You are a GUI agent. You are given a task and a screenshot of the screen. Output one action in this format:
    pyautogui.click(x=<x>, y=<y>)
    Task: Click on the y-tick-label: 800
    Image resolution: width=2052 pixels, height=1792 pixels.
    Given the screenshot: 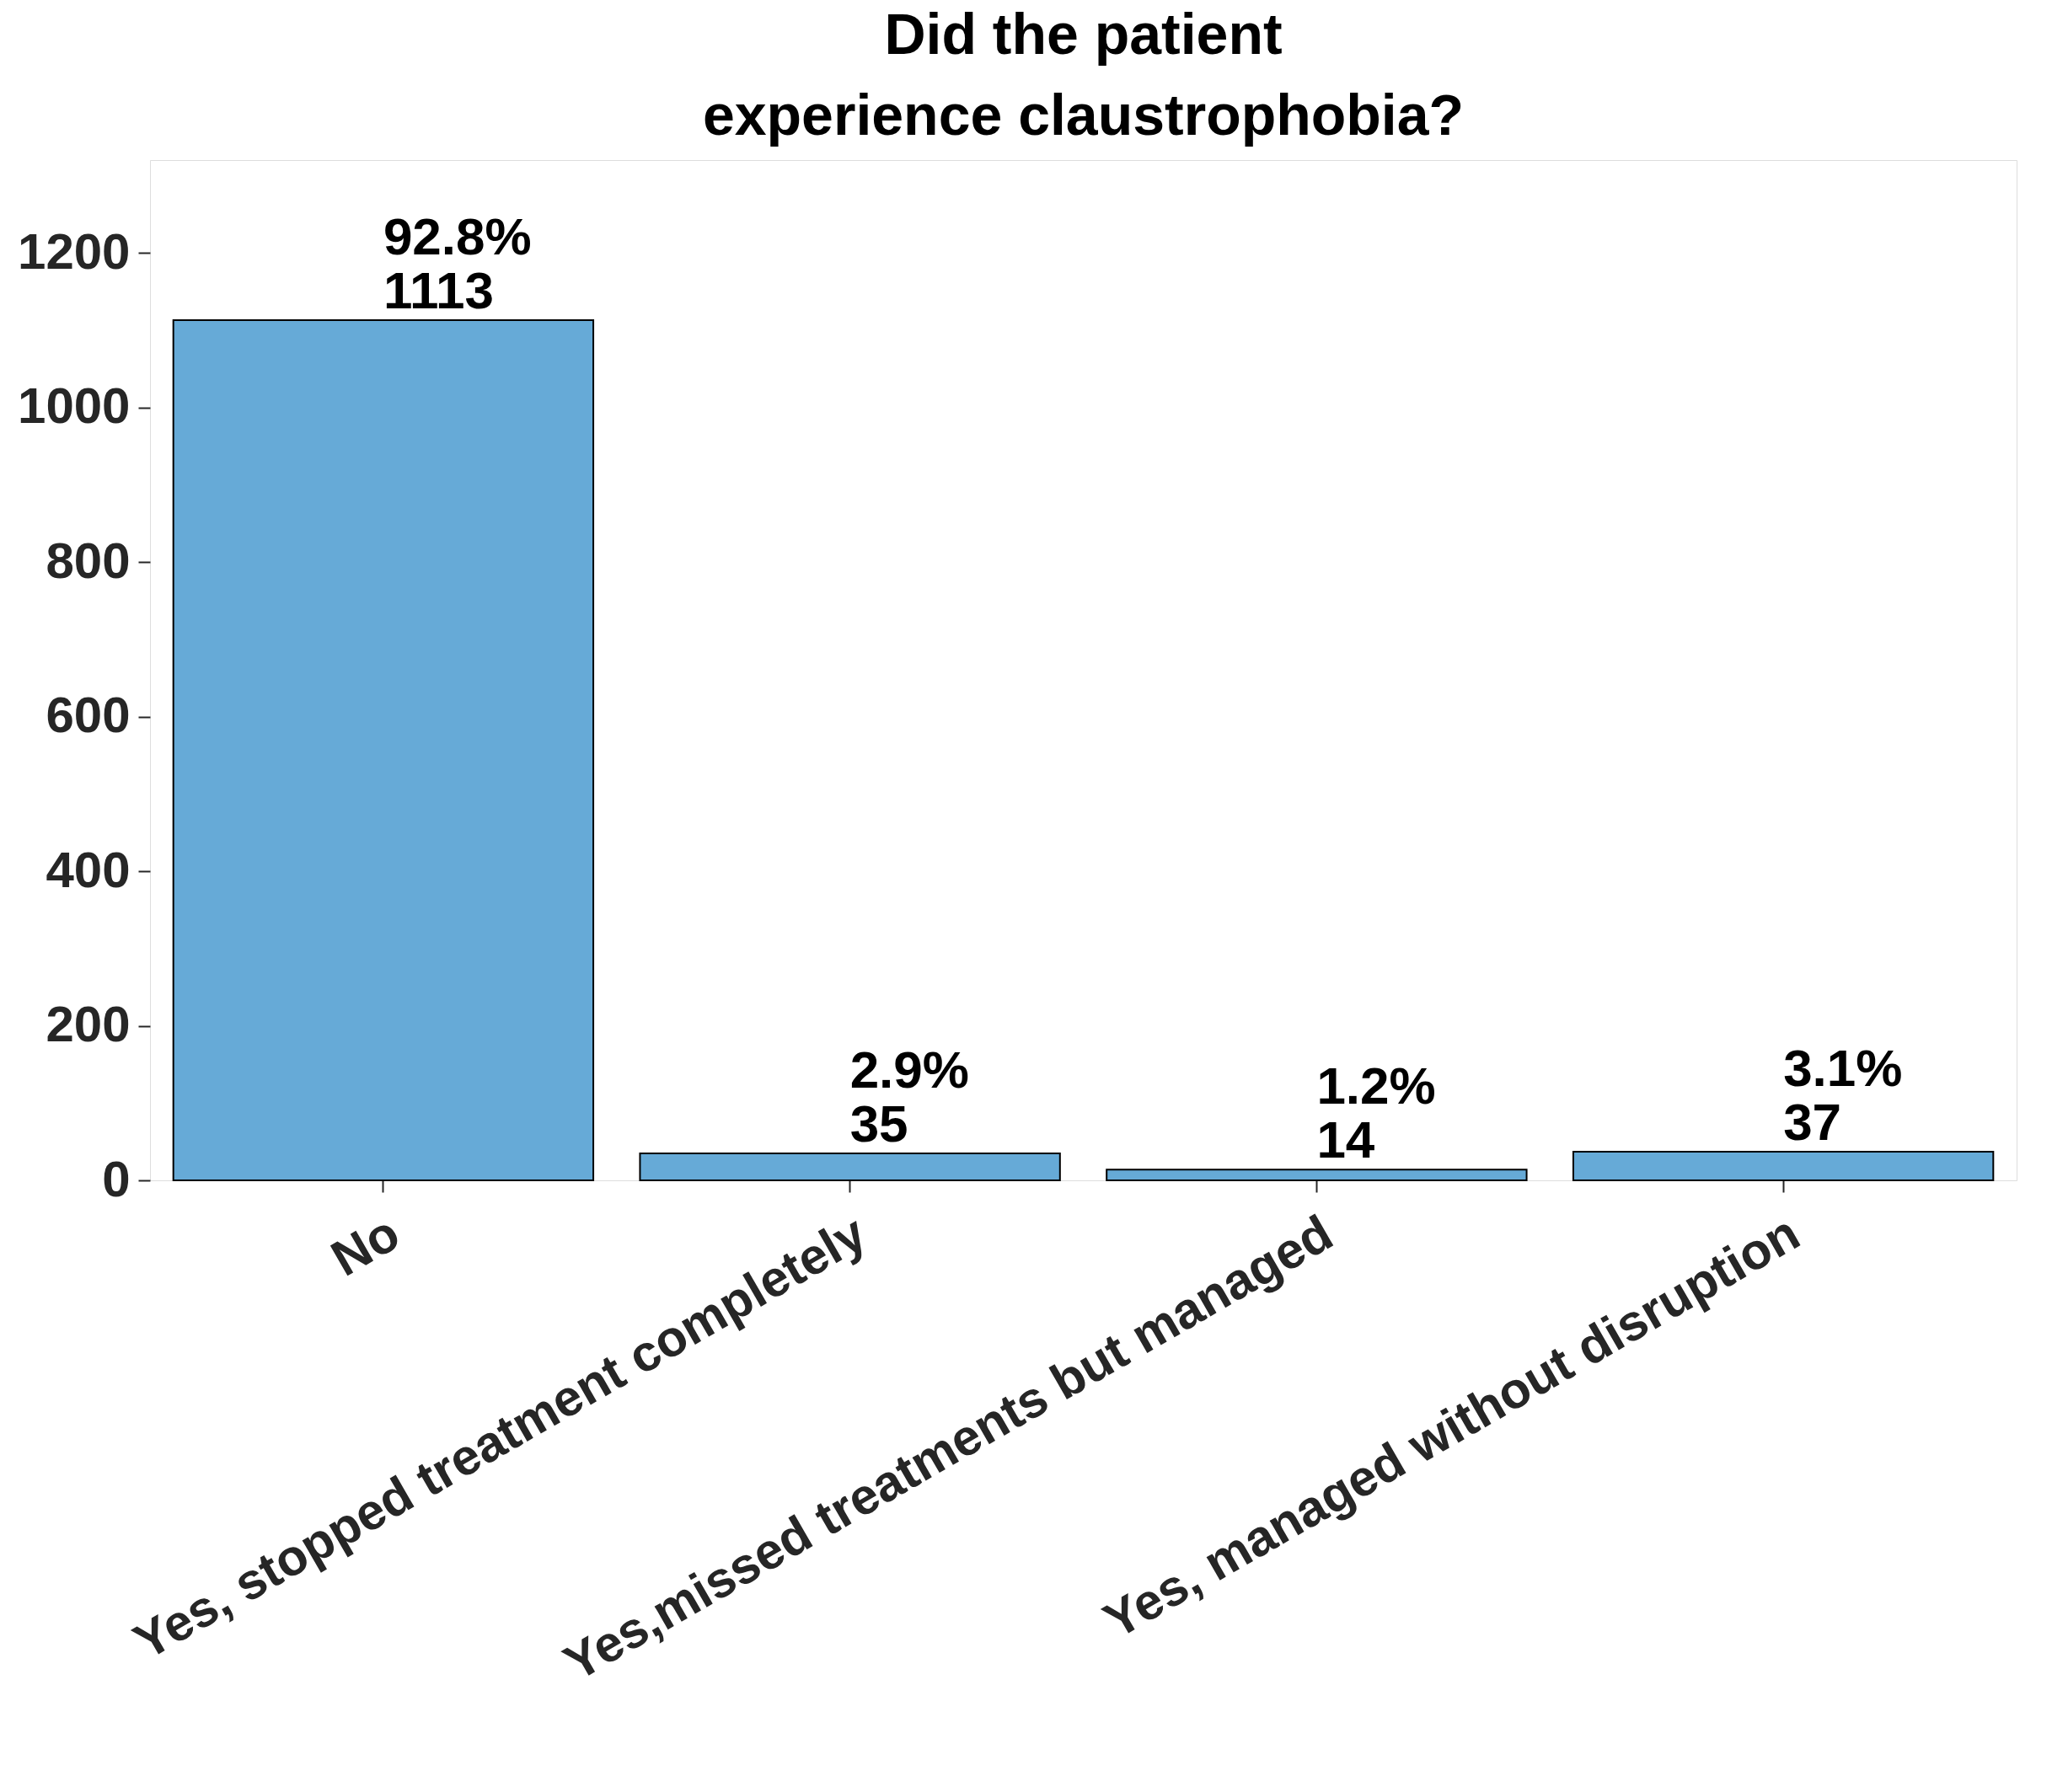 What is the action you would take?
    pyautogui.click(x=88, y=560)
    